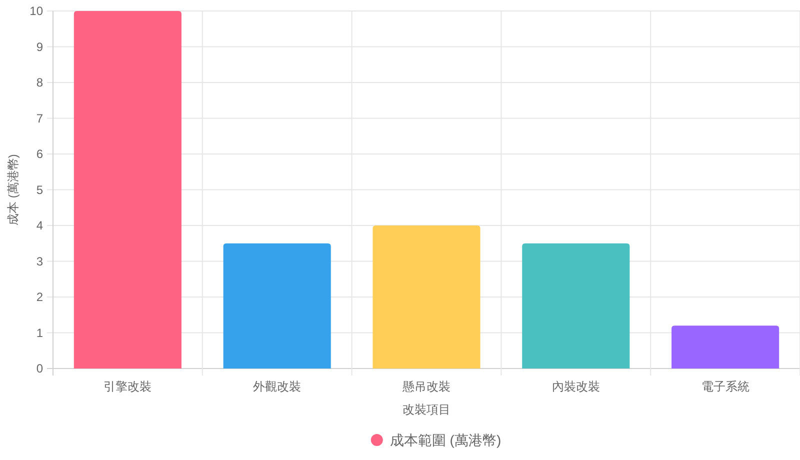 The image size is (800, 460). Describe the element at coordinates (128, 387) in the screenshot. I see `x-tick-label: 引擎改裝` at that location.